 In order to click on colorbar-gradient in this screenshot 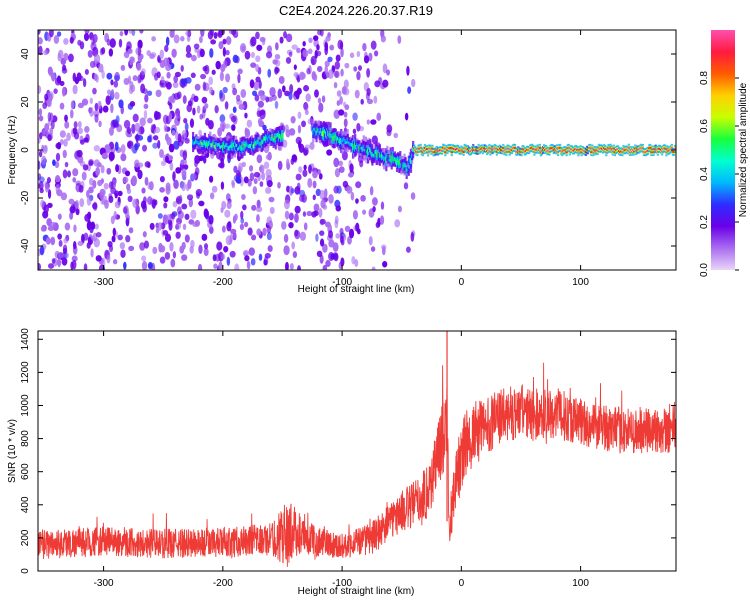, I will do `click(723, 150)`.